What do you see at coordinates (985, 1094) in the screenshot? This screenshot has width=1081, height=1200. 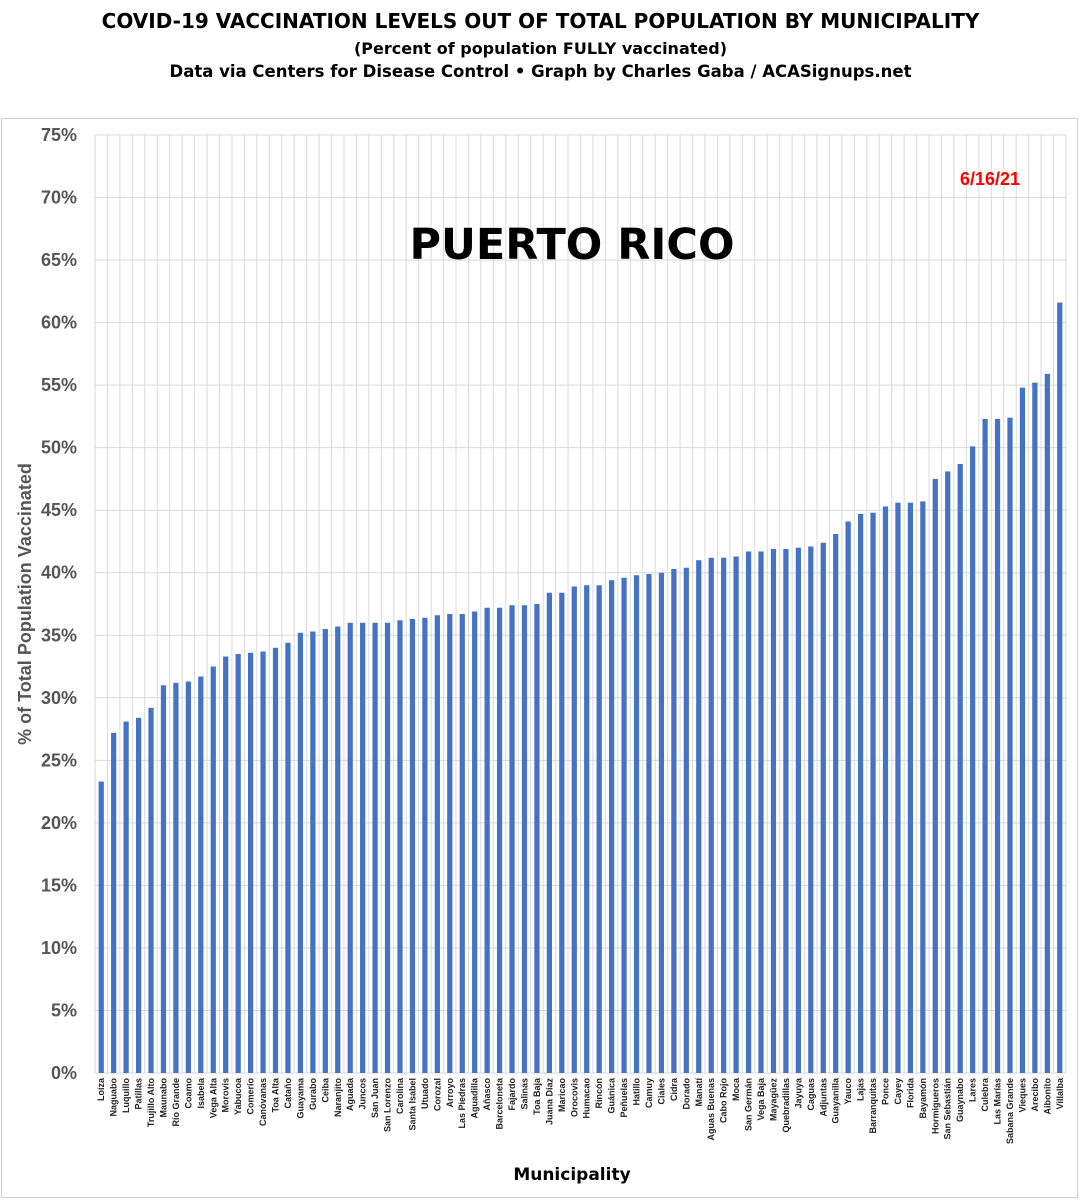 I see `x-tick-label: Culebra` at bounding box center [985, 1094].